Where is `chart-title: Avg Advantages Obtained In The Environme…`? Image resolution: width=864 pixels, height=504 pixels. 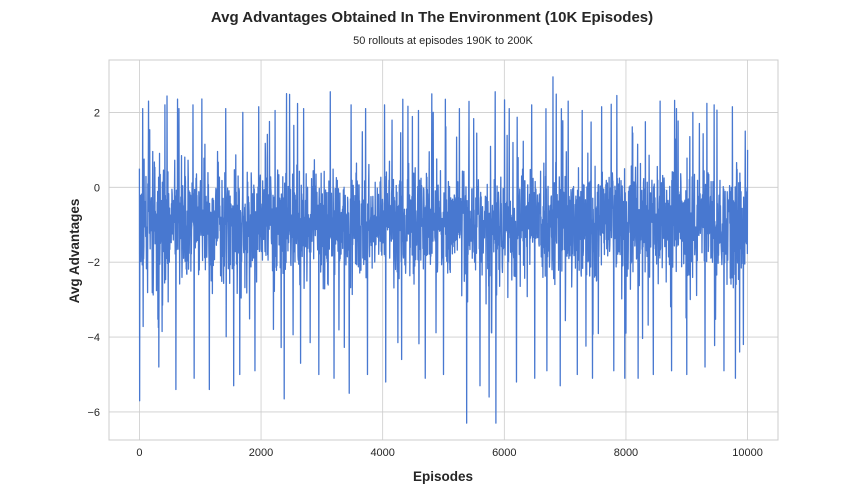 chart-title: Avg Advantages Obtained In The Environme… is located at coordinates (432, 17).